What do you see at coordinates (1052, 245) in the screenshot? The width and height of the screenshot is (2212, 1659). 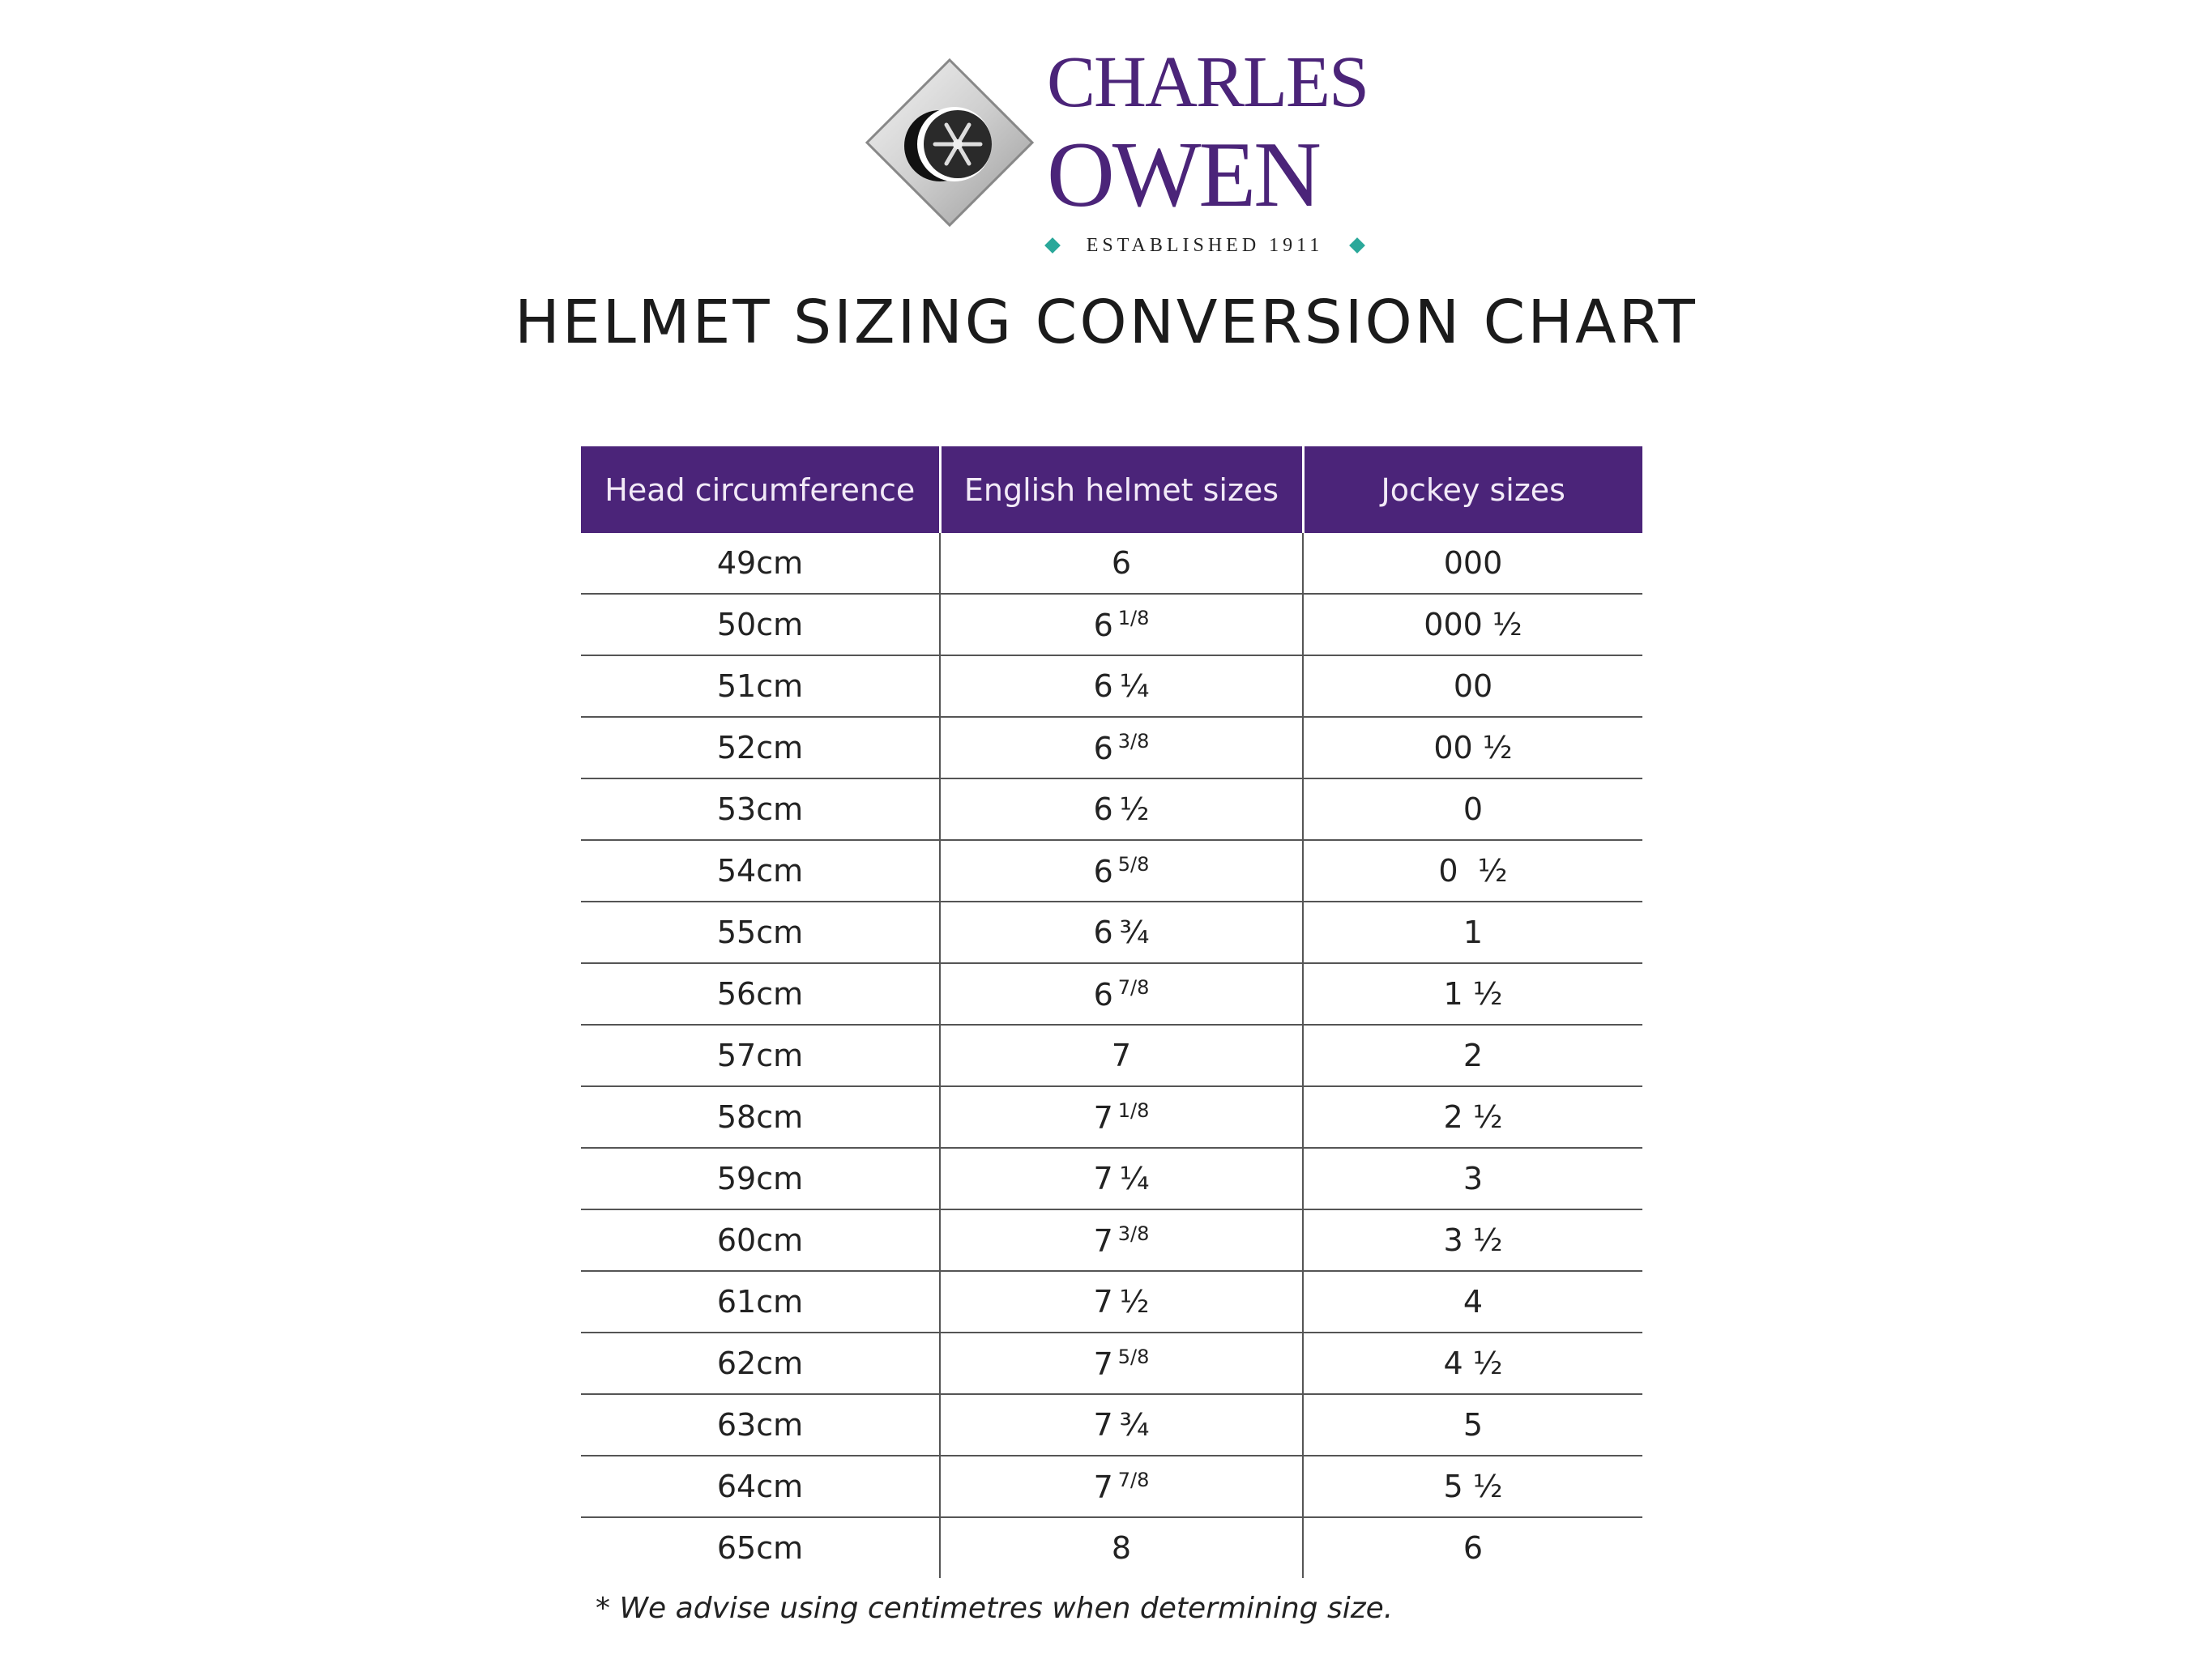 I see `diamond-icon` at bounding box center [1052, 245].